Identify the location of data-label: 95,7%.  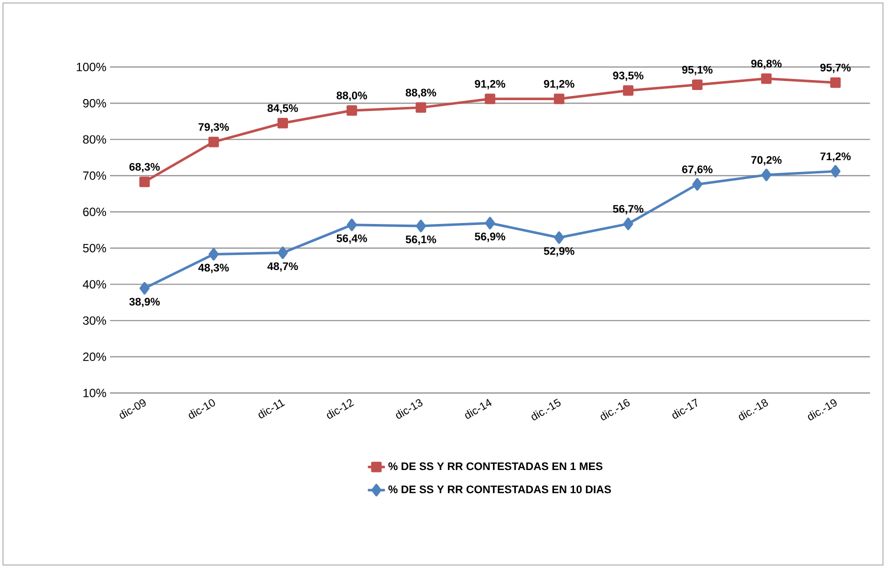
(835, 69).